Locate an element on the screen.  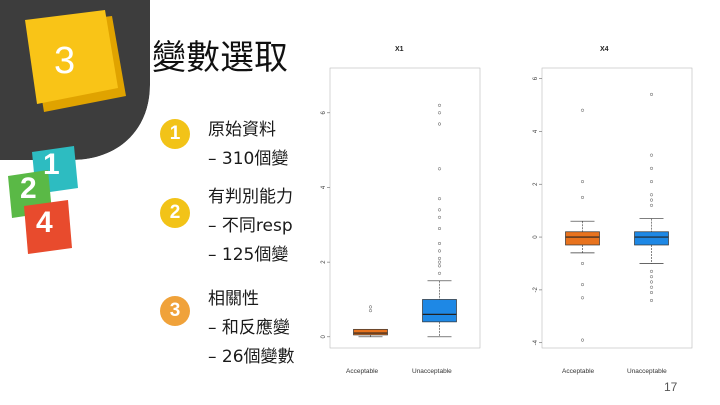
decorative-graphic is located at coordinates (75, 127).